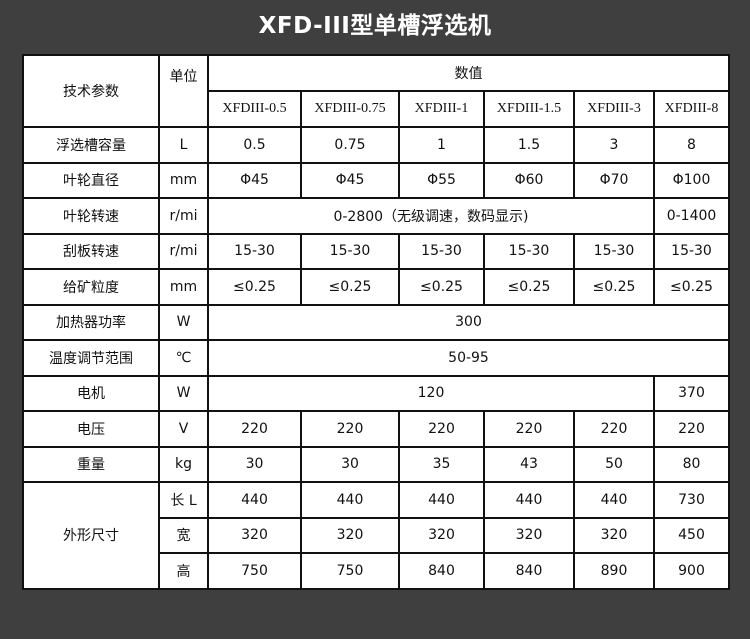 This screenshot has width=750, height=639. I want to click on table-row: 刮板转速 r/mi 15-30 15-30 15-30 15-30 15-30 15-30, so click(376, 251).